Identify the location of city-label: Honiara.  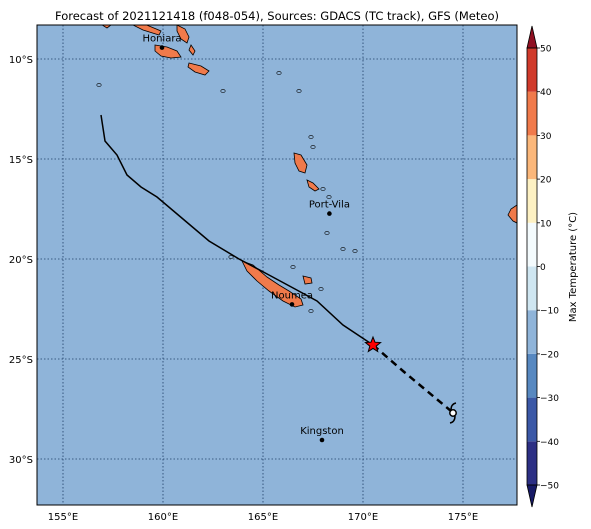
(161, 39).